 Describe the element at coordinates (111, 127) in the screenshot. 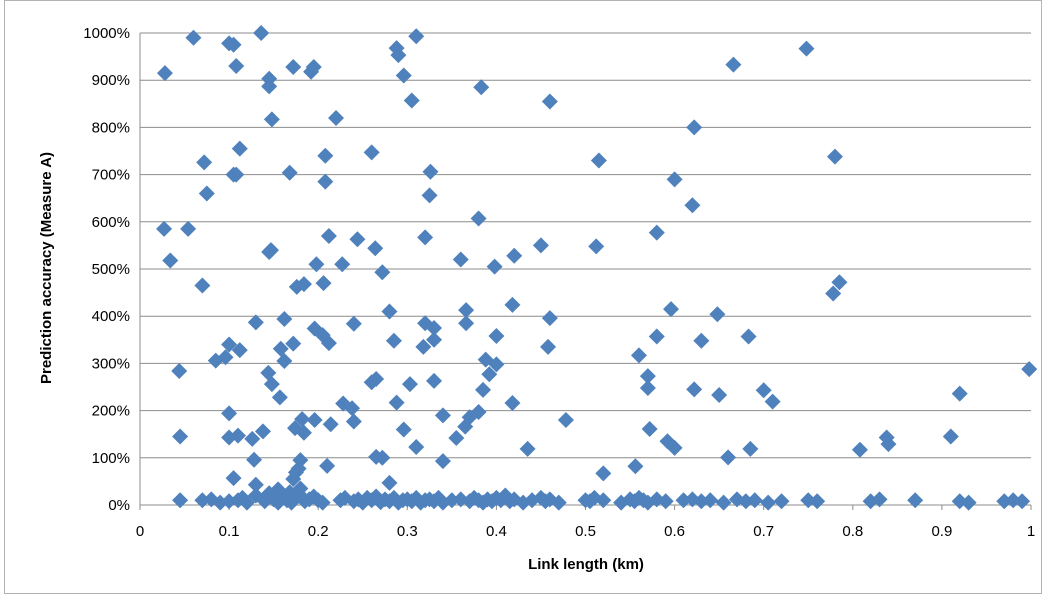

I see `y-tick-label: 800%` at that location.